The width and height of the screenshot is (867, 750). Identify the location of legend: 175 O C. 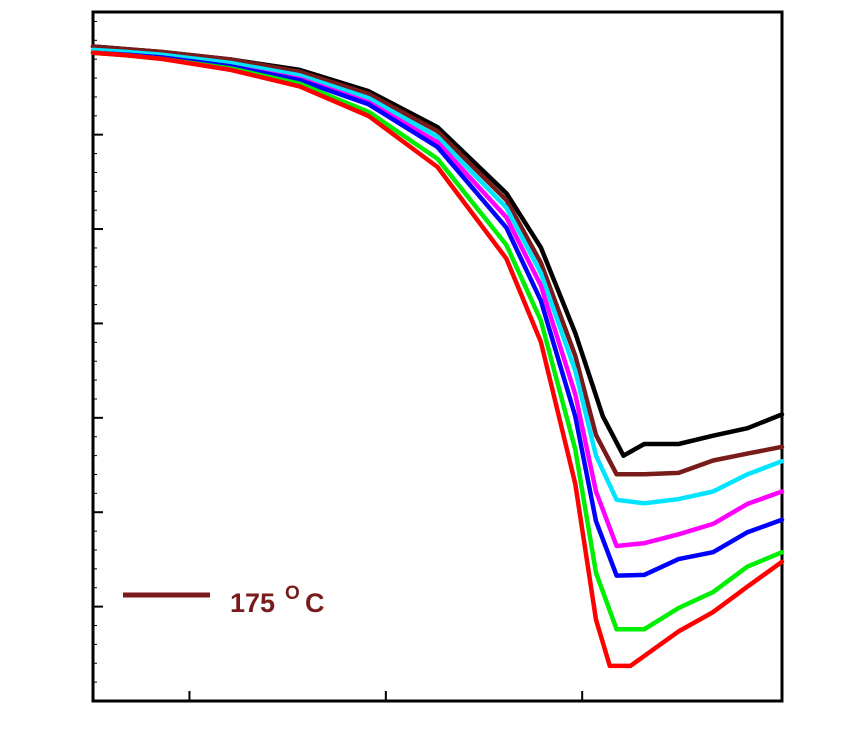
(224, 600).